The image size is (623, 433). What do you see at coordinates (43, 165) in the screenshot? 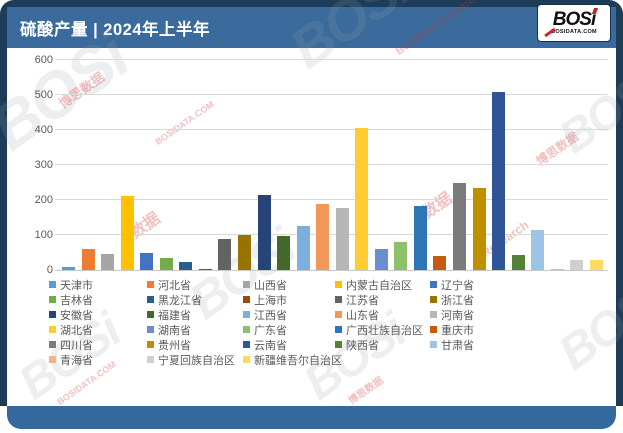
I see `y-tick-label: 300` at bounding box center [43, 165].